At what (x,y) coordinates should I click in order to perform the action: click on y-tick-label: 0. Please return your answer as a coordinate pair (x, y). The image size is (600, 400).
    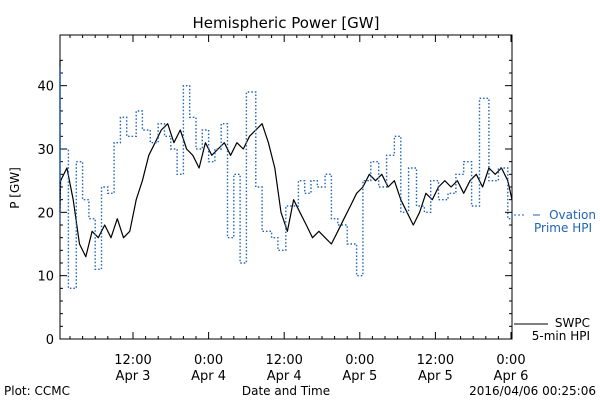
    Looking at the image, I should click on (50, 340).